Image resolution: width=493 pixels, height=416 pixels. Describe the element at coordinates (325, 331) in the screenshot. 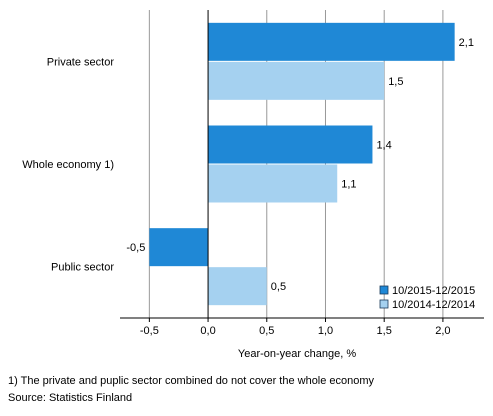

I see `x-tick-label: 1,0` at that location.